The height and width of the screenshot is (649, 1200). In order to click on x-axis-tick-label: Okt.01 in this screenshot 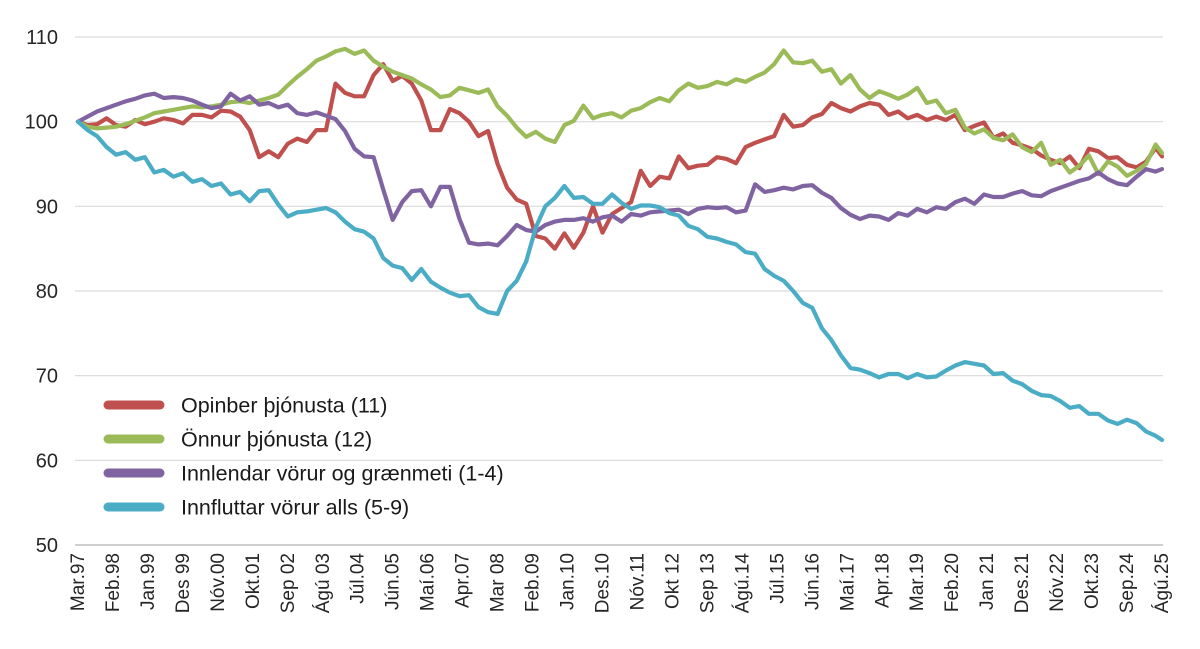, I will do `click(253, 581)`.